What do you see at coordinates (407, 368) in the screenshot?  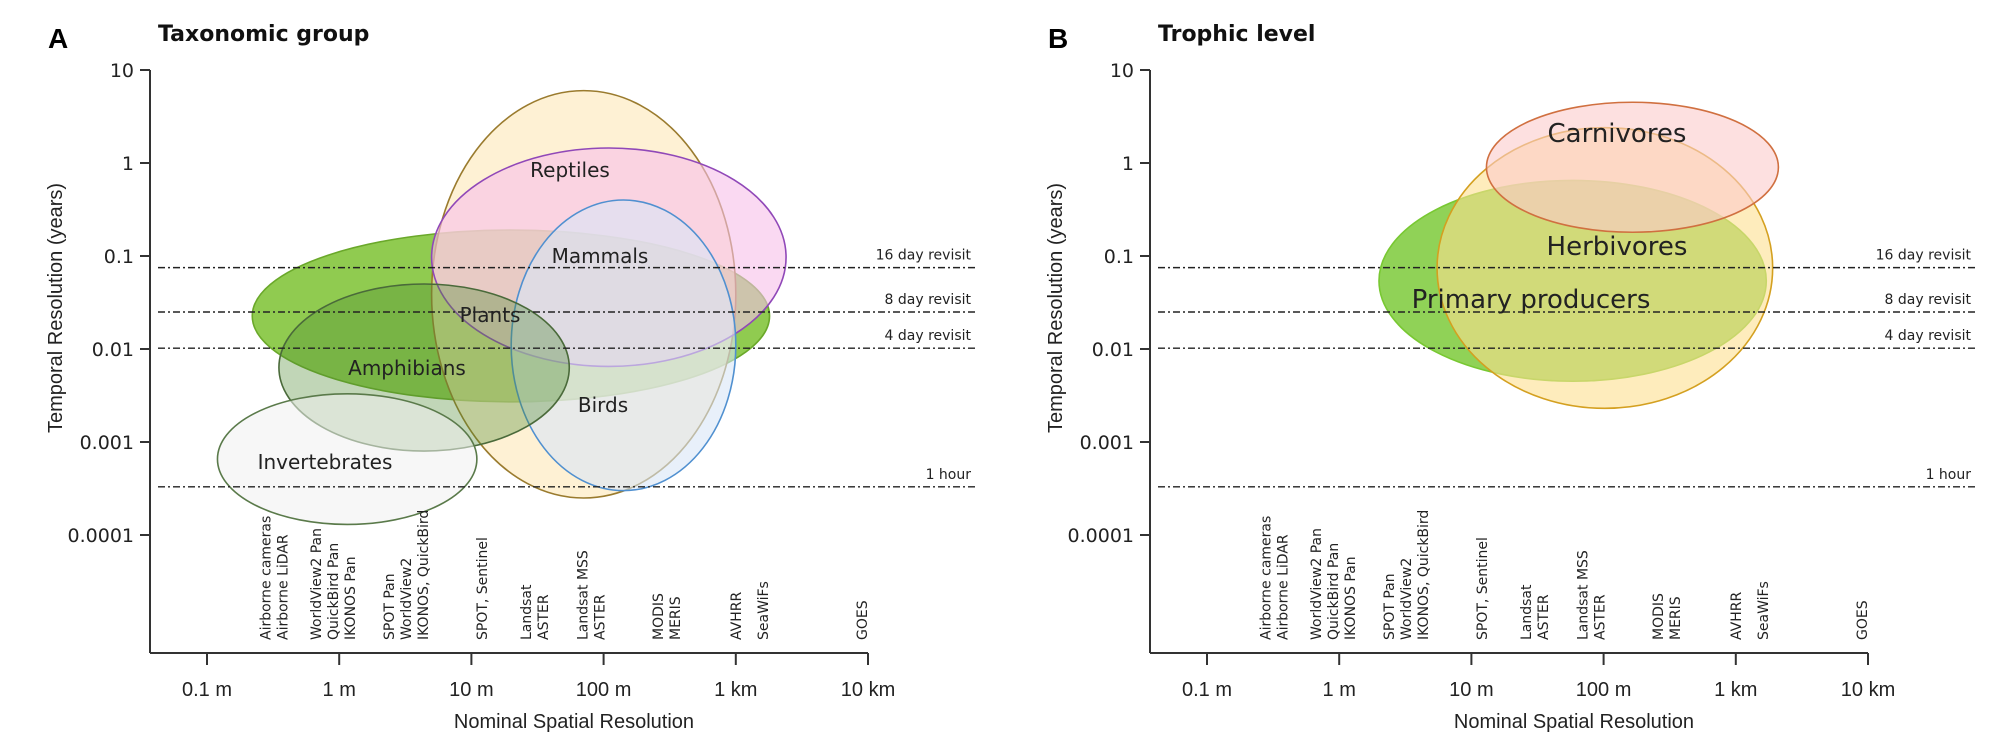 I see `ellipse-label: Amphibians` at bounding box center [407, 368].